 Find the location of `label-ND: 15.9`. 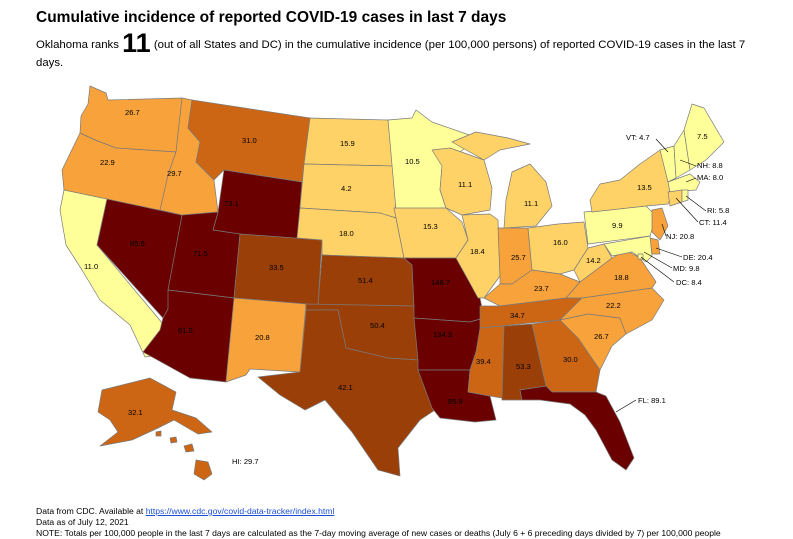

label-ND: 15.9 is located at coordinates (347, 143).